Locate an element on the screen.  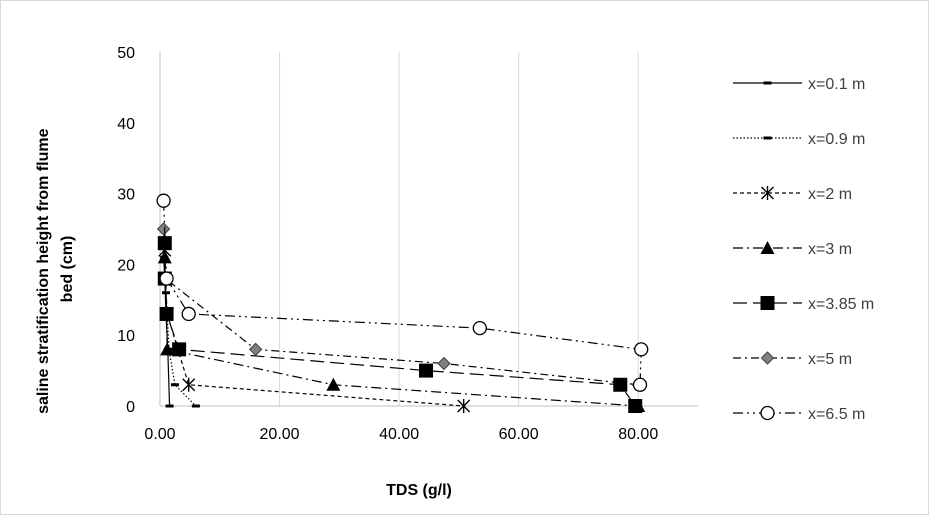
x-tick-label: 20.00 is located at coordinates (280, 434).